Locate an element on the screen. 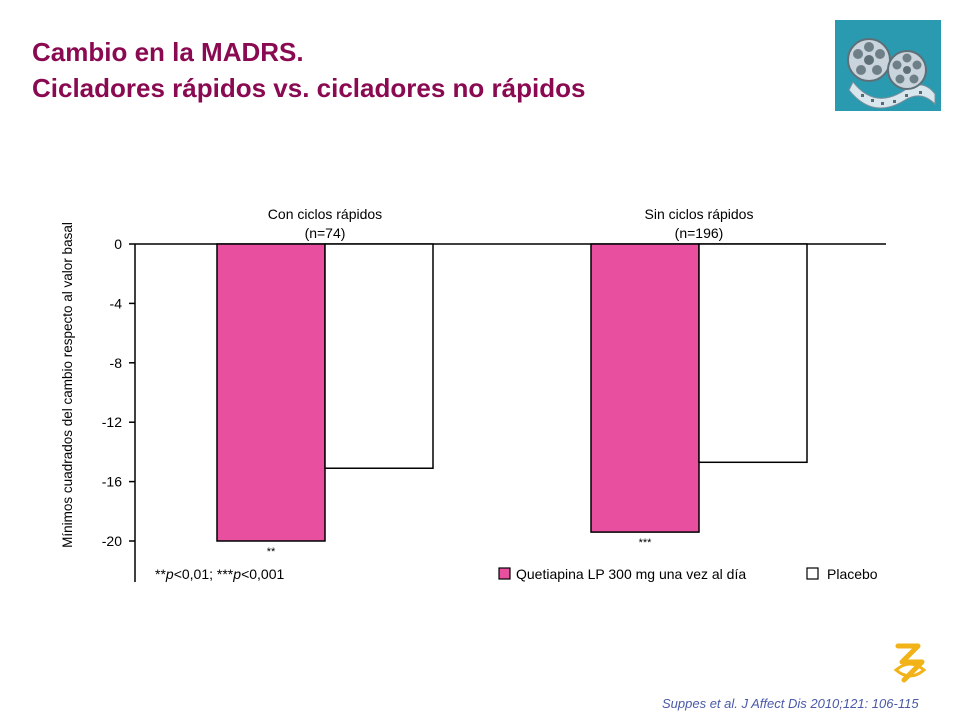 This screenshot has height=720, width=960. category-n-label: (n=74) is located at coordinates (325, 233).